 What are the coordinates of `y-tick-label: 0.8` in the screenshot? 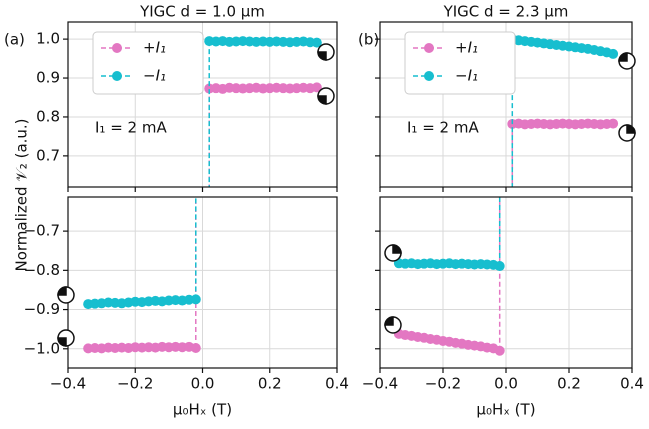 It's located at (48, 116).